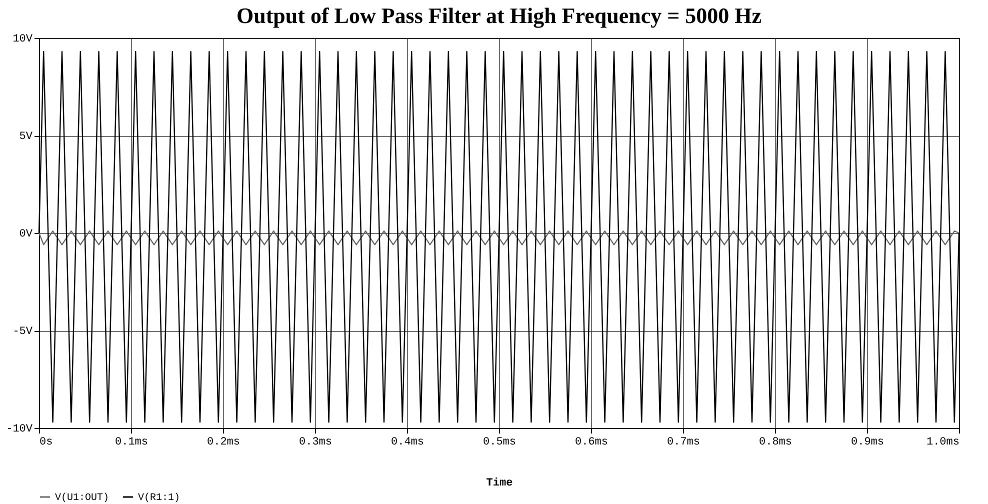 The width and height of the screenshot is (988, 504). Describe the element at coordinates (407, 442) in the screenshot. I see `x-tick-label: 0.4ms` at that location.